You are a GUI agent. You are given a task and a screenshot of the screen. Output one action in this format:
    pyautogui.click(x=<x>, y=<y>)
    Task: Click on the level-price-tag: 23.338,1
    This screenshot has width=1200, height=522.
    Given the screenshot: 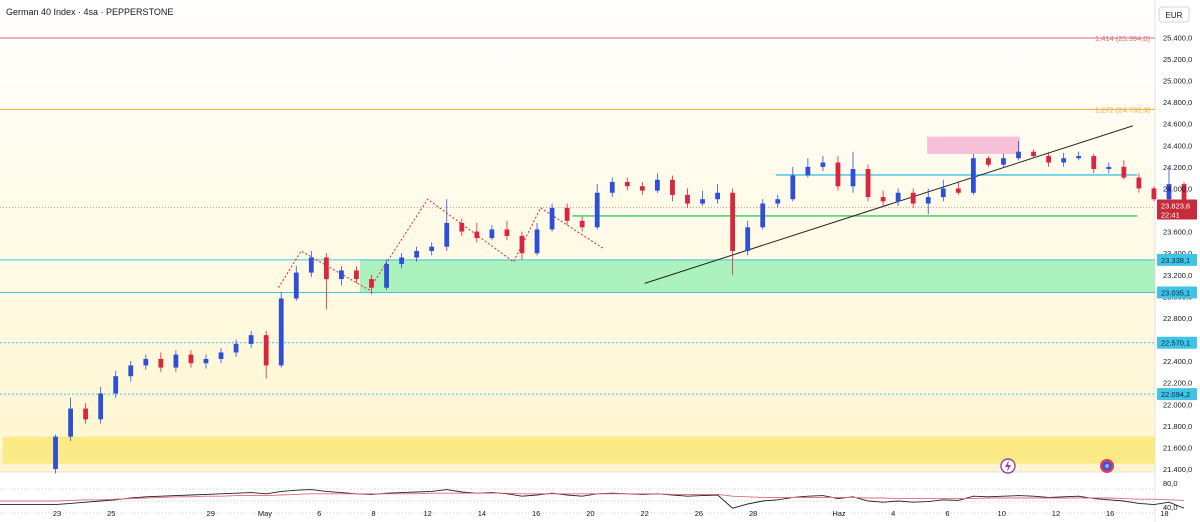 What is the action you would take?
    pyautogui.click(x=1177, y=259)
    